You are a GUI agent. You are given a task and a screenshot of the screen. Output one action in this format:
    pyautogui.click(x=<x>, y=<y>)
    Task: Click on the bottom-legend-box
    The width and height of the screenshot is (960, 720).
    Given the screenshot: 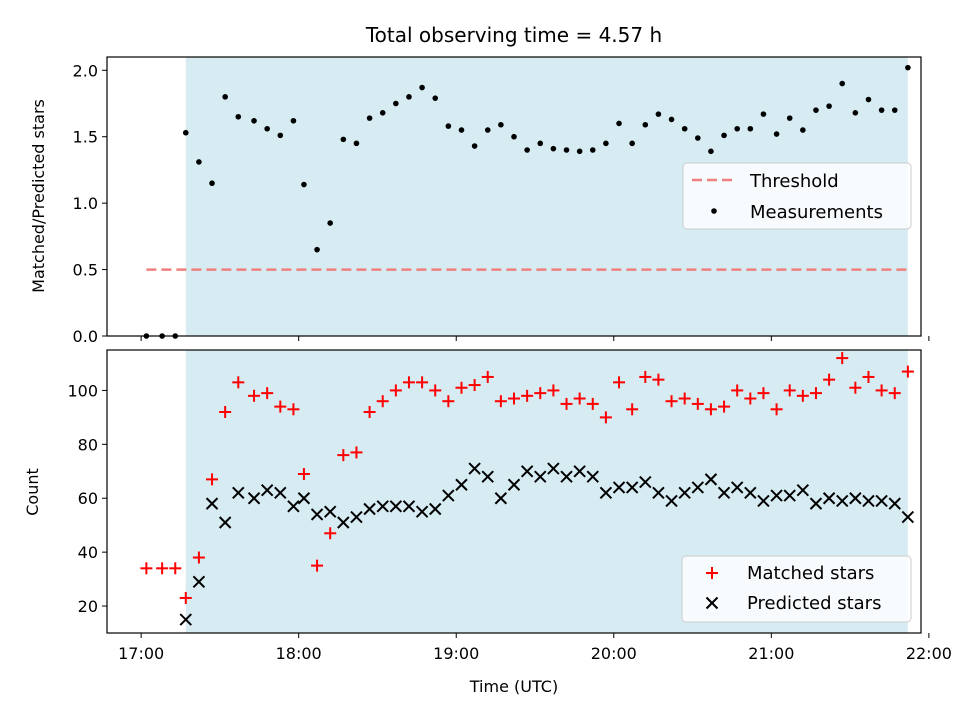 What is the action you would take?
    pyautogui.click(x=796, y=589)
    